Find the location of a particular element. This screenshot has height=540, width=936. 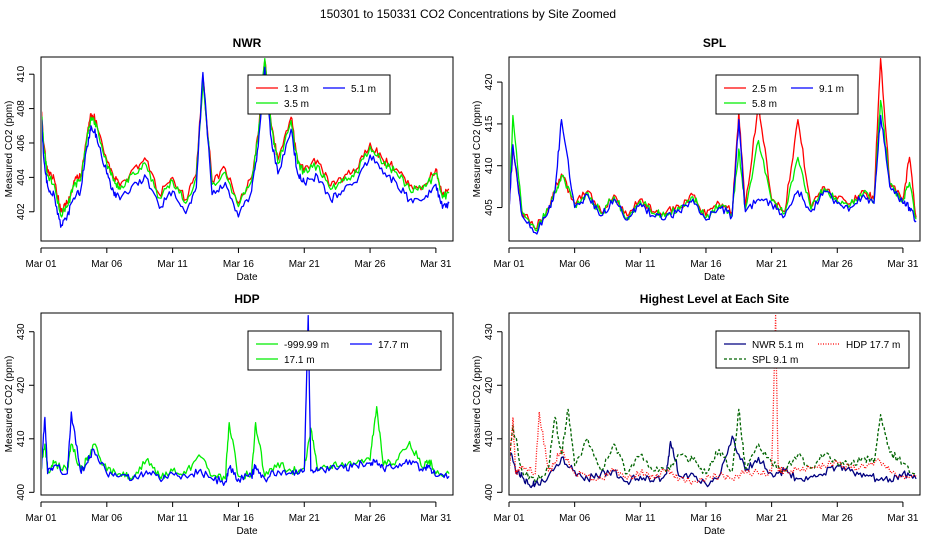

x-tick-label-hdp: Mar 01 is located at coordinates (41, 518).